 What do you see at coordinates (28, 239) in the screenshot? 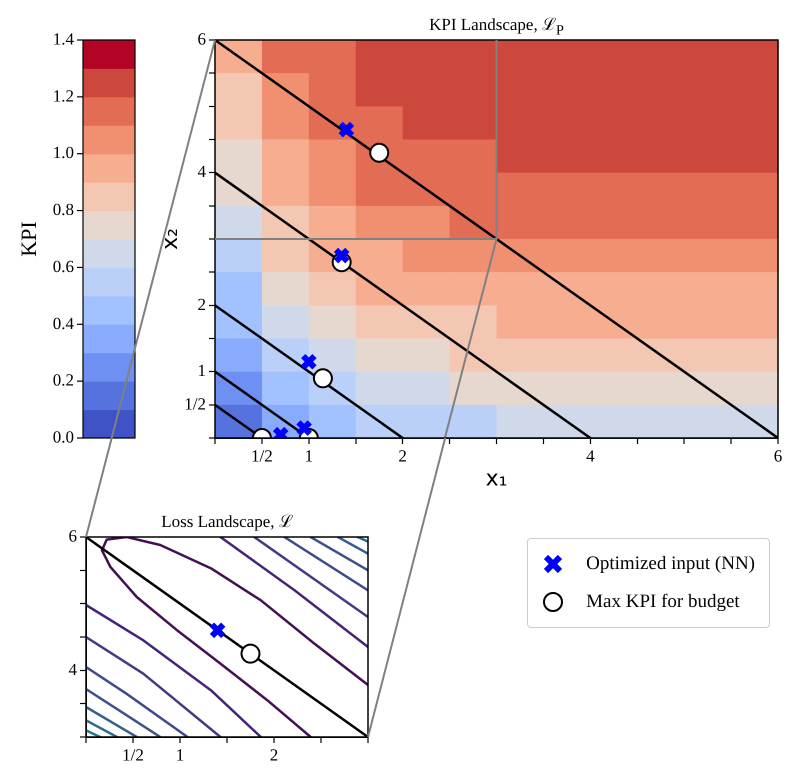
I see `color-bar-title: KPI` at bounding box center [28, 239].